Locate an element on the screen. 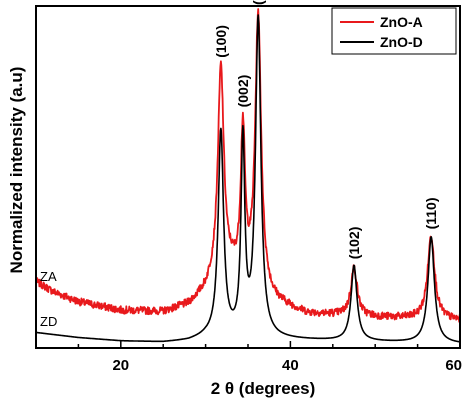  y-axis-title: Normalized intensity (a.u) is located at coordinates (16, 170).